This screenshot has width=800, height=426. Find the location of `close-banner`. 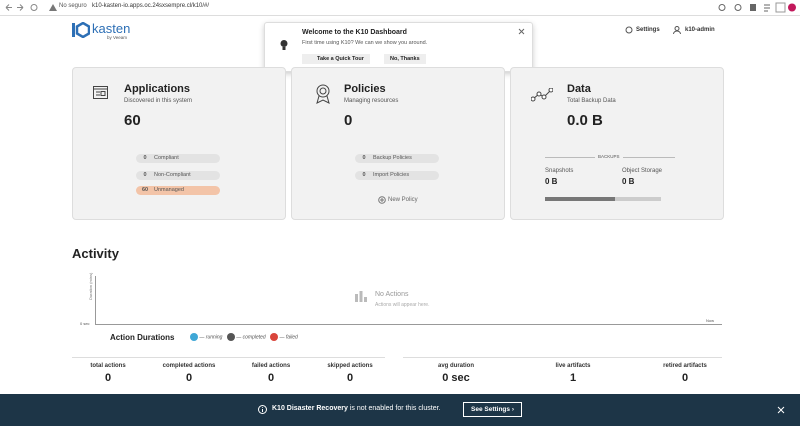

close-banner is located at coordinates (781, 410).